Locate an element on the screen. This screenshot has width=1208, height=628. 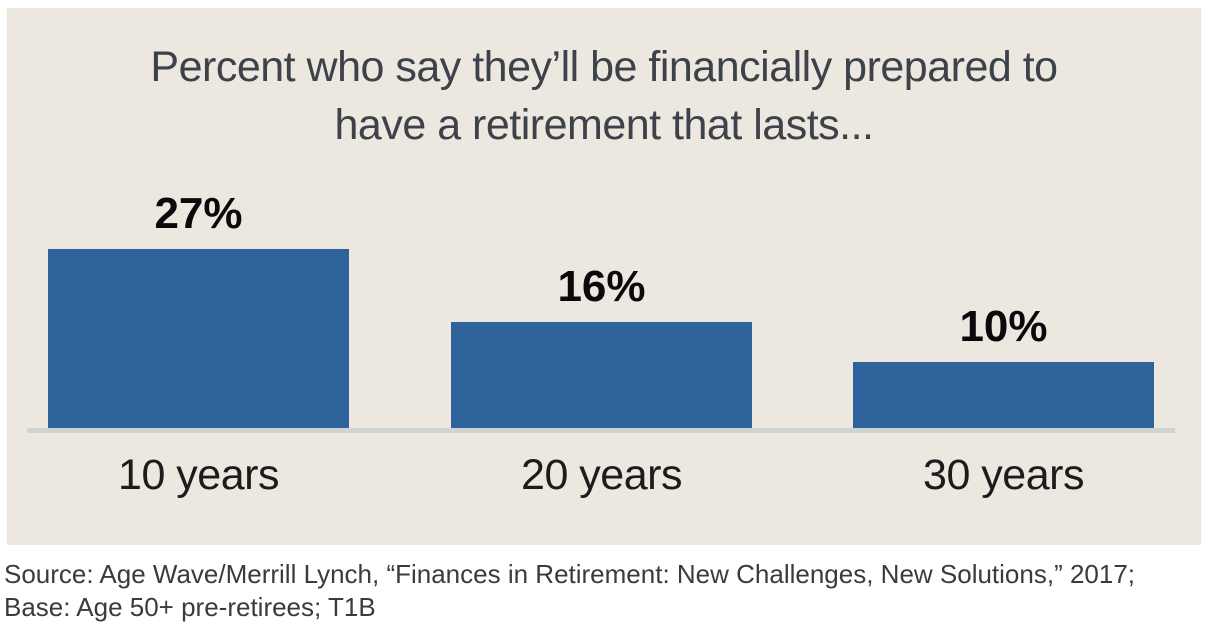
x-axis-line is located at coordinates (601, 430).